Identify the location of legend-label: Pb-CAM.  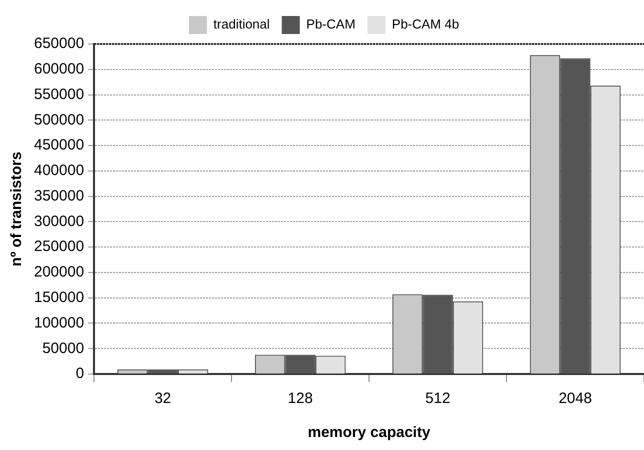
(331, 24).